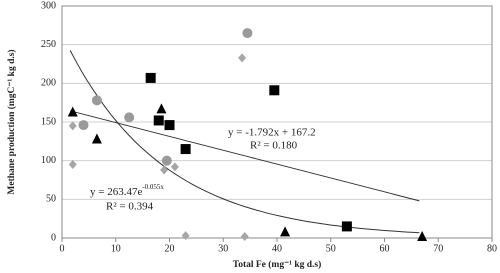 The image size is (500, 273). I want to click on y-tick-label: 200, so click(48, 83).